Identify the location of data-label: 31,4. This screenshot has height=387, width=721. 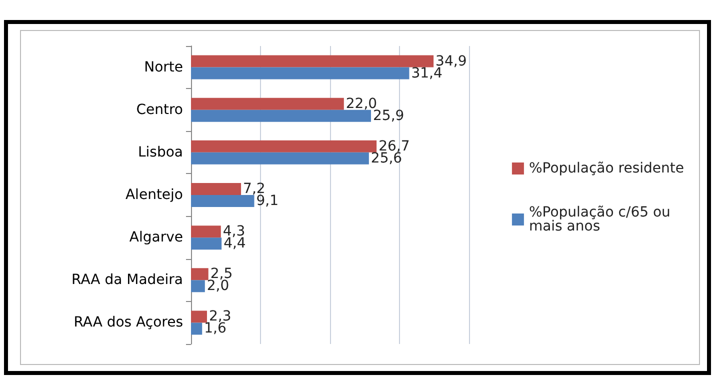
(426, 73).